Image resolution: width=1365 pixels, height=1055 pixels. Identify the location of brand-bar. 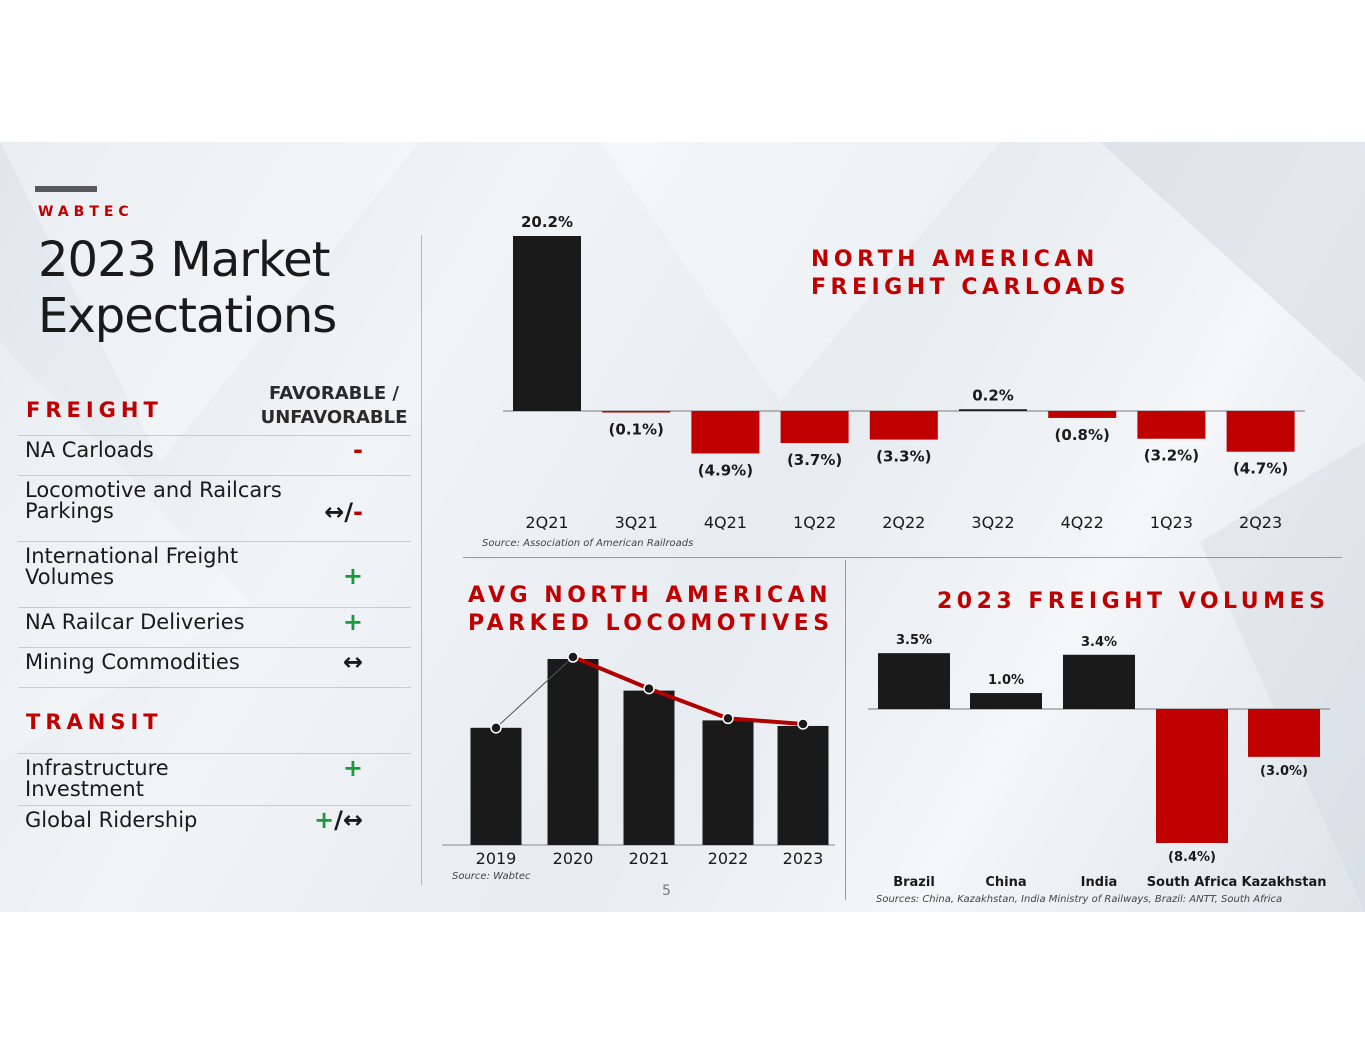
(66, 189).